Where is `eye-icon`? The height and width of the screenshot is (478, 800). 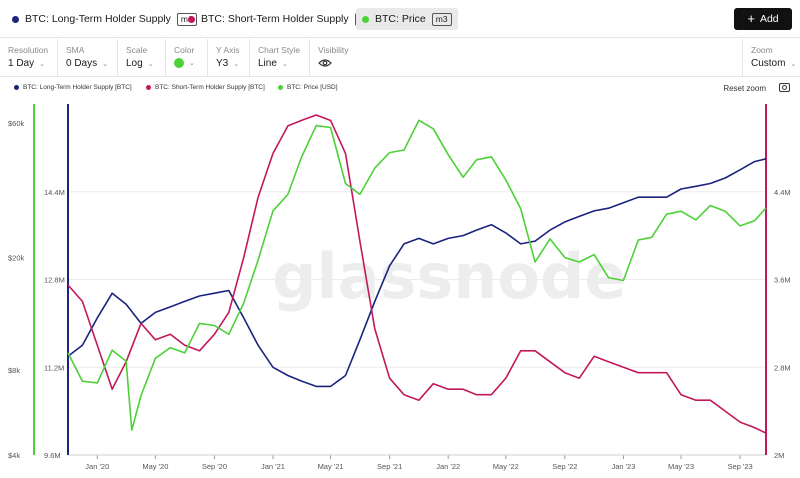 eye-icon is located at coordinates (325, 63).